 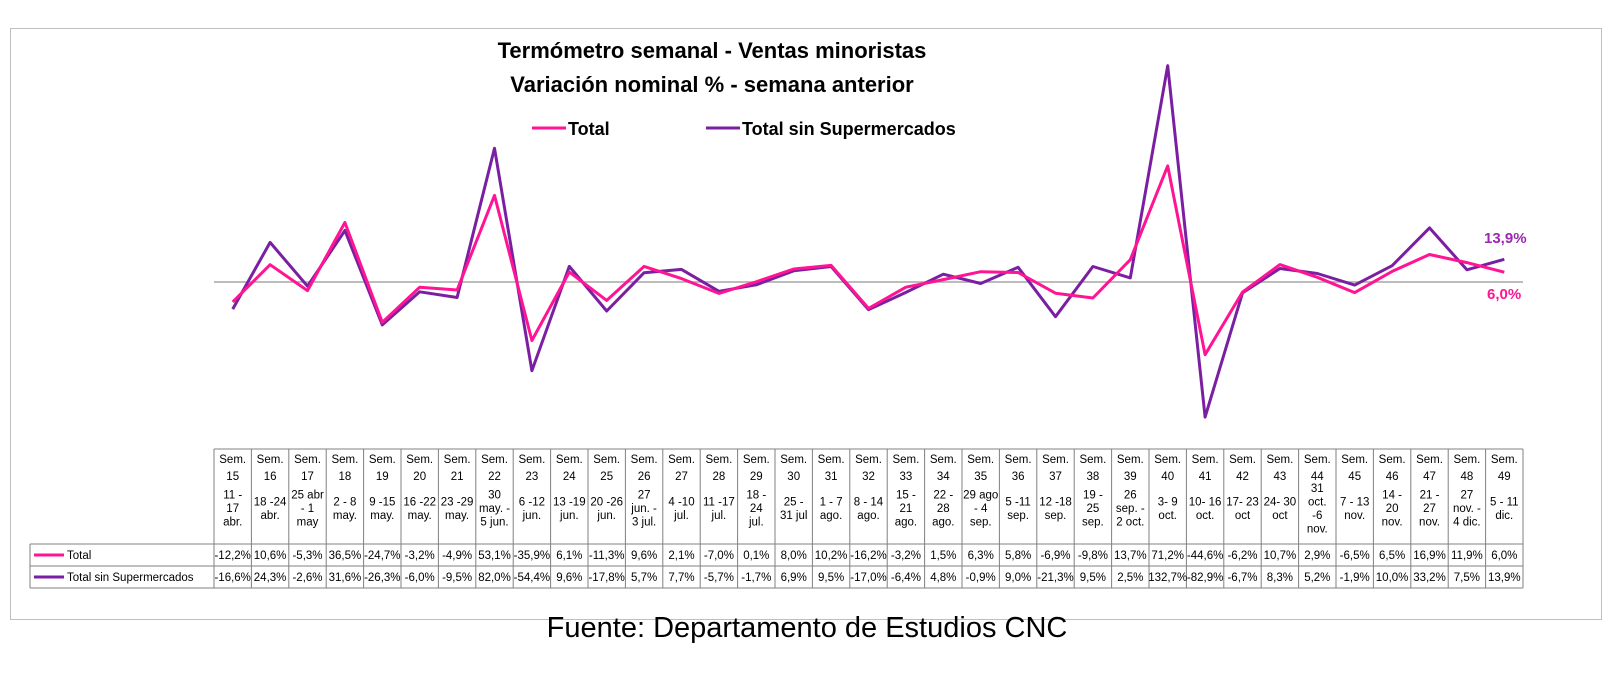 What do you see at coordinates (420, 556) in the screenshot?
I see `value-total-5: -3,2%` at bounding box center [420, 556].